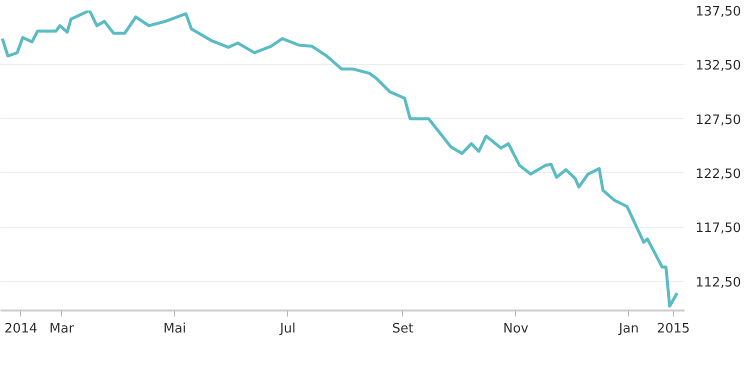 The width and height of the screenshot is (750, 367). Describe the element at coordinates (718, 282) in the screenshot. I see `y-tick-label: 112,50` at that location.